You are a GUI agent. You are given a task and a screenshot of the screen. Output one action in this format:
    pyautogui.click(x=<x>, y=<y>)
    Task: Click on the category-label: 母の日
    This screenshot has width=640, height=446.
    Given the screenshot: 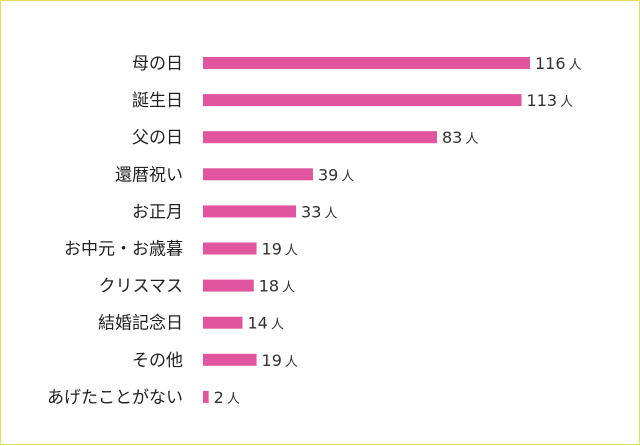 What is the action you would take?
    pyautogui.click(x=157, y=64)
    